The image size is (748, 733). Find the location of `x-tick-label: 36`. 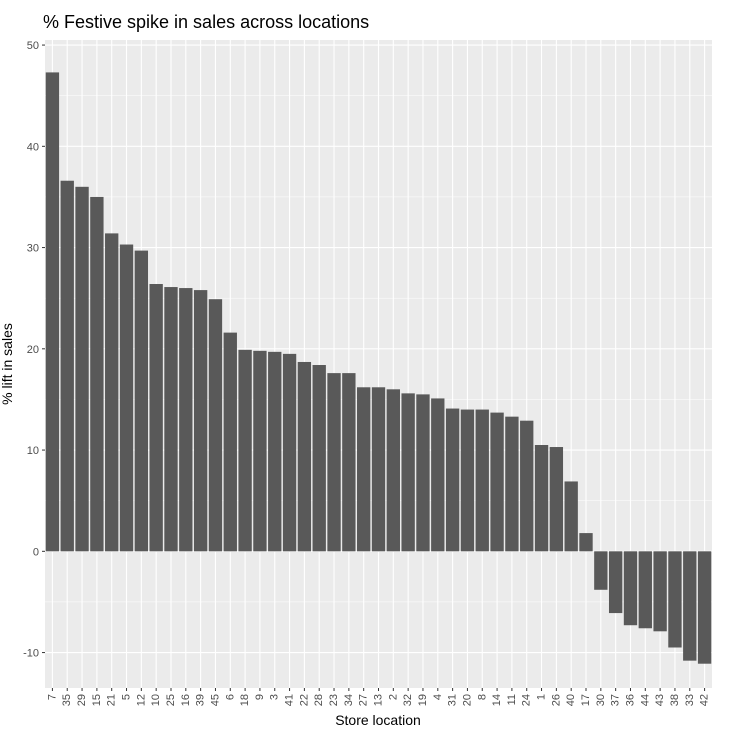

x-tick-label: 36 is located at coordinates (630, 700).